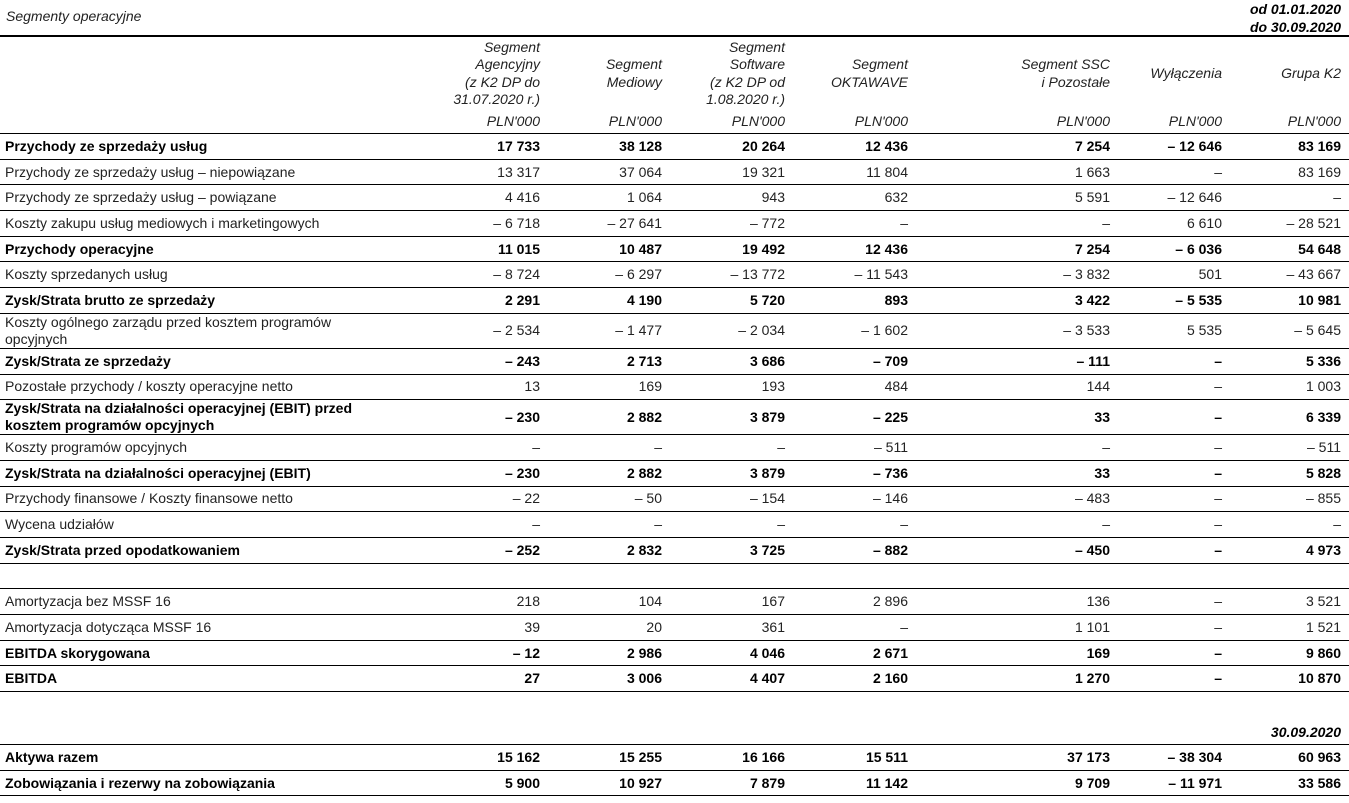 The width and height of the screenshot is (1349, 803). What do you see at coordinates (757, 64) in the screenshot?
I see `column-header-line: Software` at bounding box center [757, 64].